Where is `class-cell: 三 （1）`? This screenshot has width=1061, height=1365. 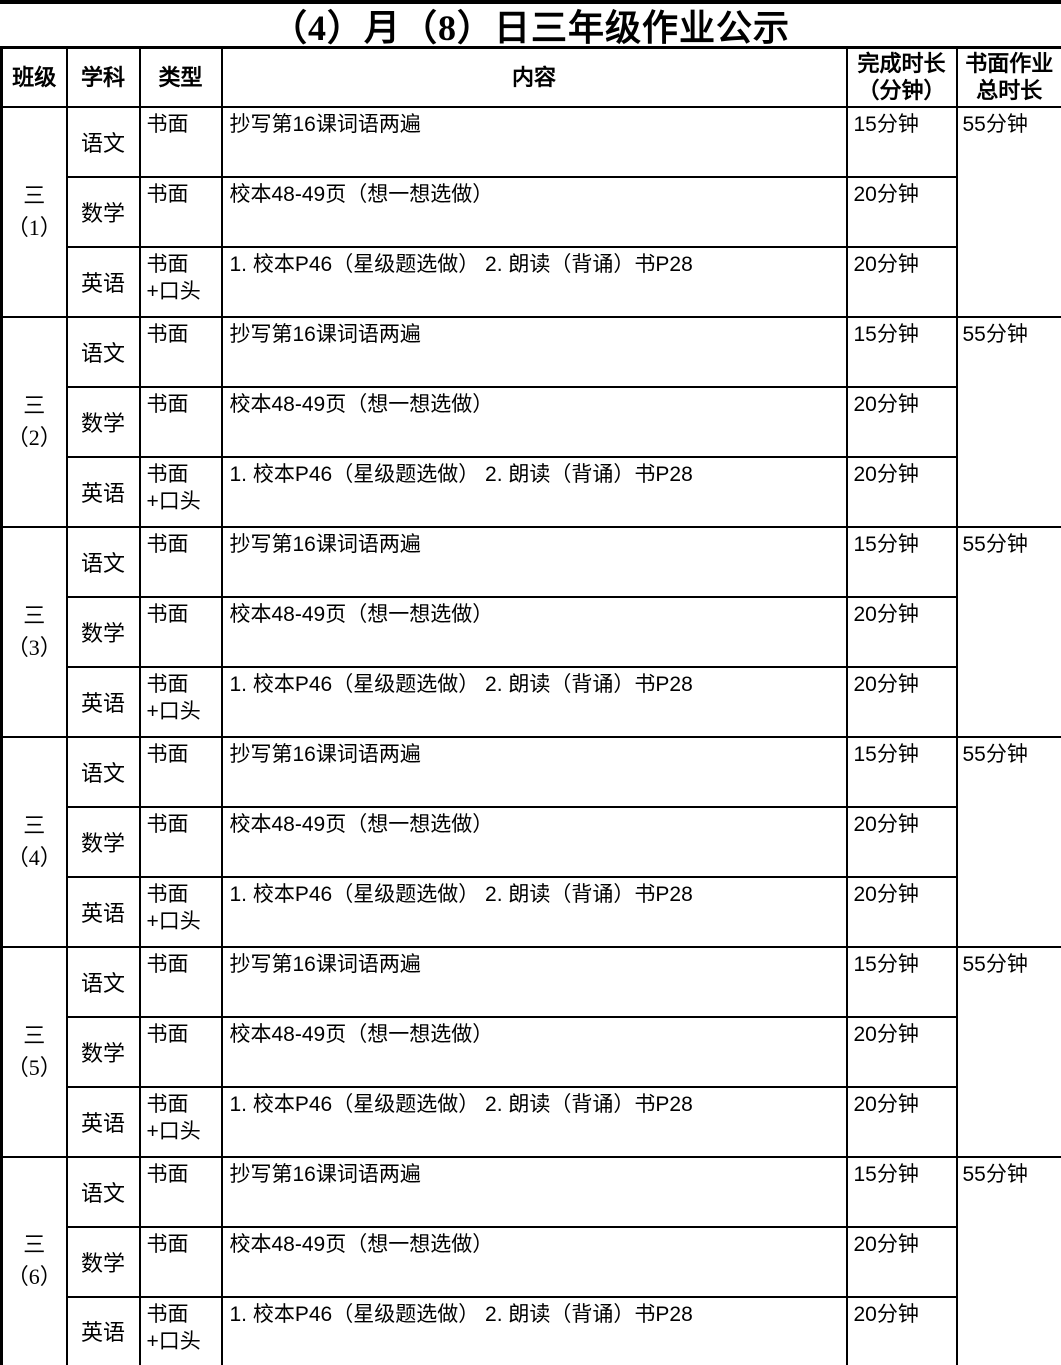 class-cell: 三 （1） is located at coordinates (34, 211).